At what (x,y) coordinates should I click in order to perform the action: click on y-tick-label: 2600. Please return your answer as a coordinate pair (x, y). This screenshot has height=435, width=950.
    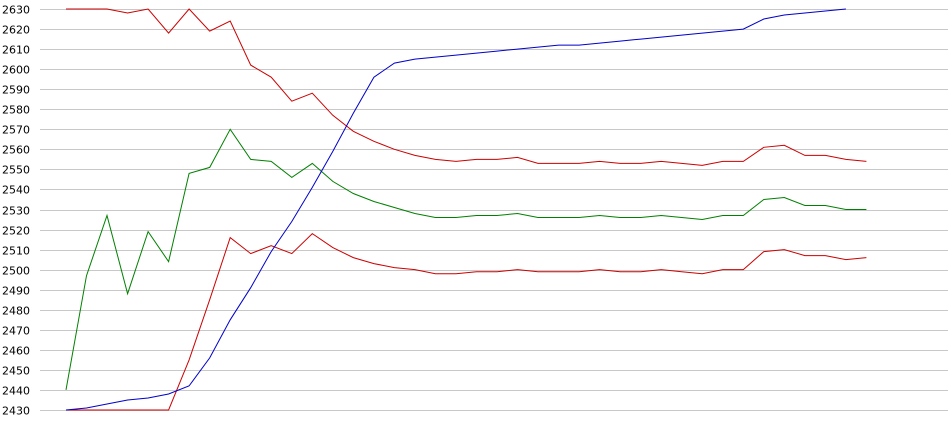
    Looking at the image, I should click on (16, 70).